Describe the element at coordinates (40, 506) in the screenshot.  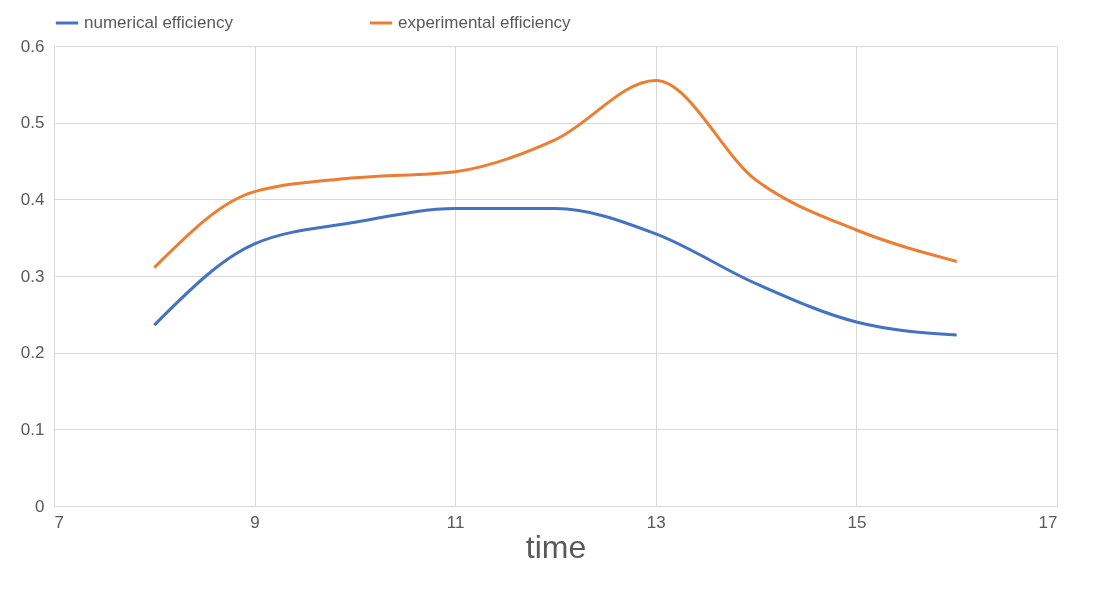
I see `y-tick-label: 0` at that location.